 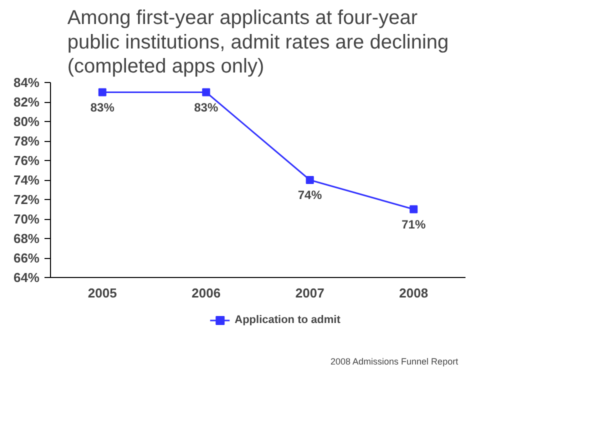 What do you see at coordinates (26, 199) in the screenshot?
I see `y-tick-label: 72%` at bounding box center [26, 199].